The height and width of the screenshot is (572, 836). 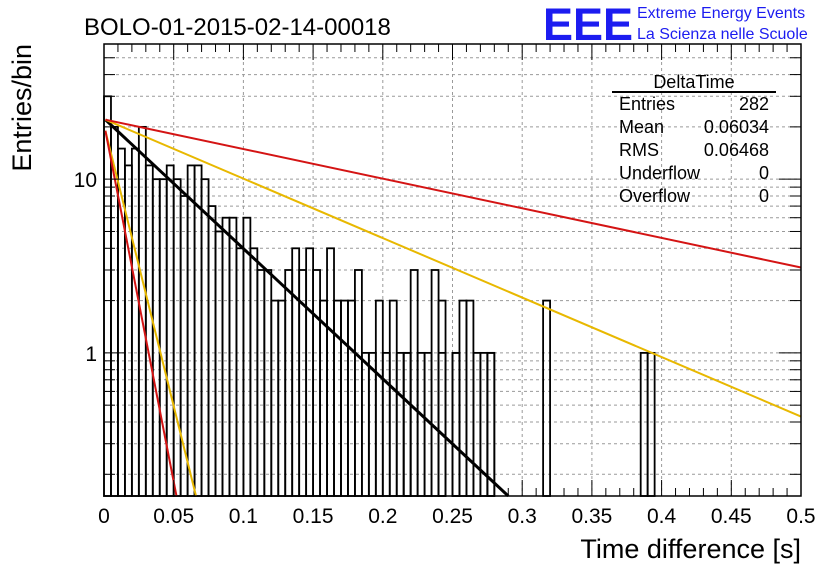 I want to click on y-tick-label: 10, so click(x=85, y=180).